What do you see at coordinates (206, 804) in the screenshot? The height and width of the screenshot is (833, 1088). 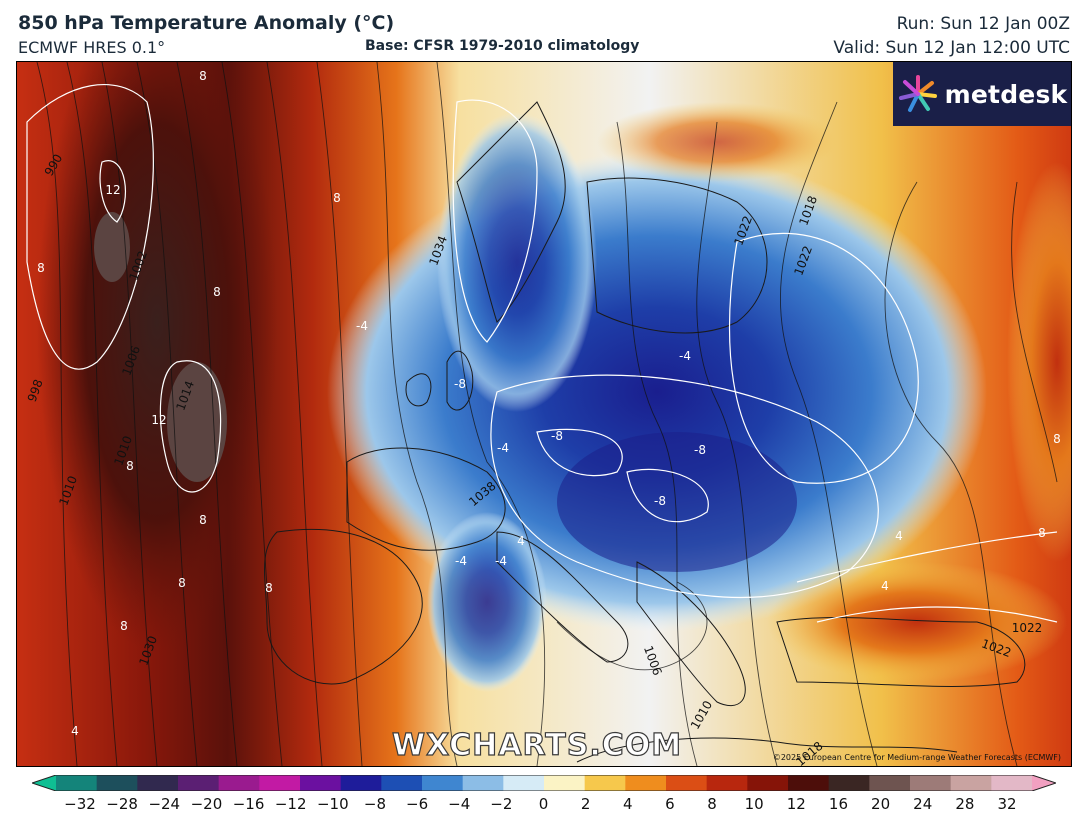 I see `colorbar-tick-label: −20` at bounding box center [206, 804].